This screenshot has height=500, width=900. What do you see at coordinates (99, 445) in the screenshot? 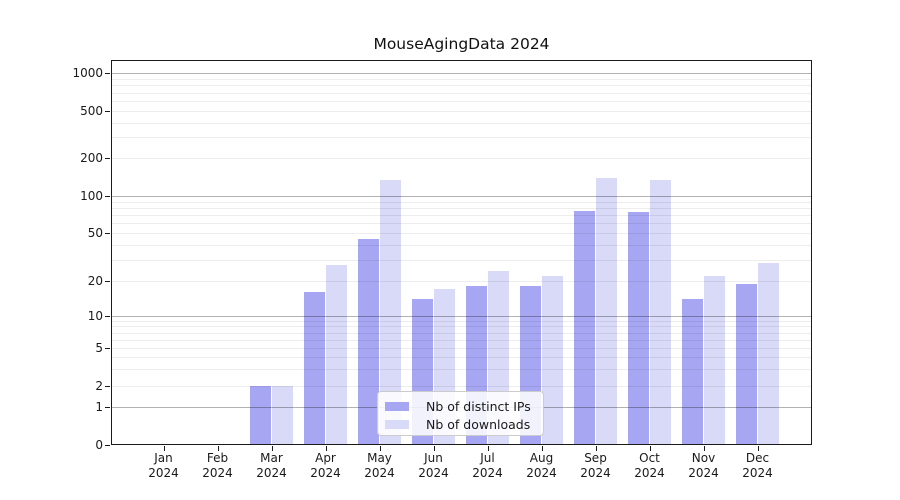
I see `y-tick-label: 0` at bounding box center [99, 445].